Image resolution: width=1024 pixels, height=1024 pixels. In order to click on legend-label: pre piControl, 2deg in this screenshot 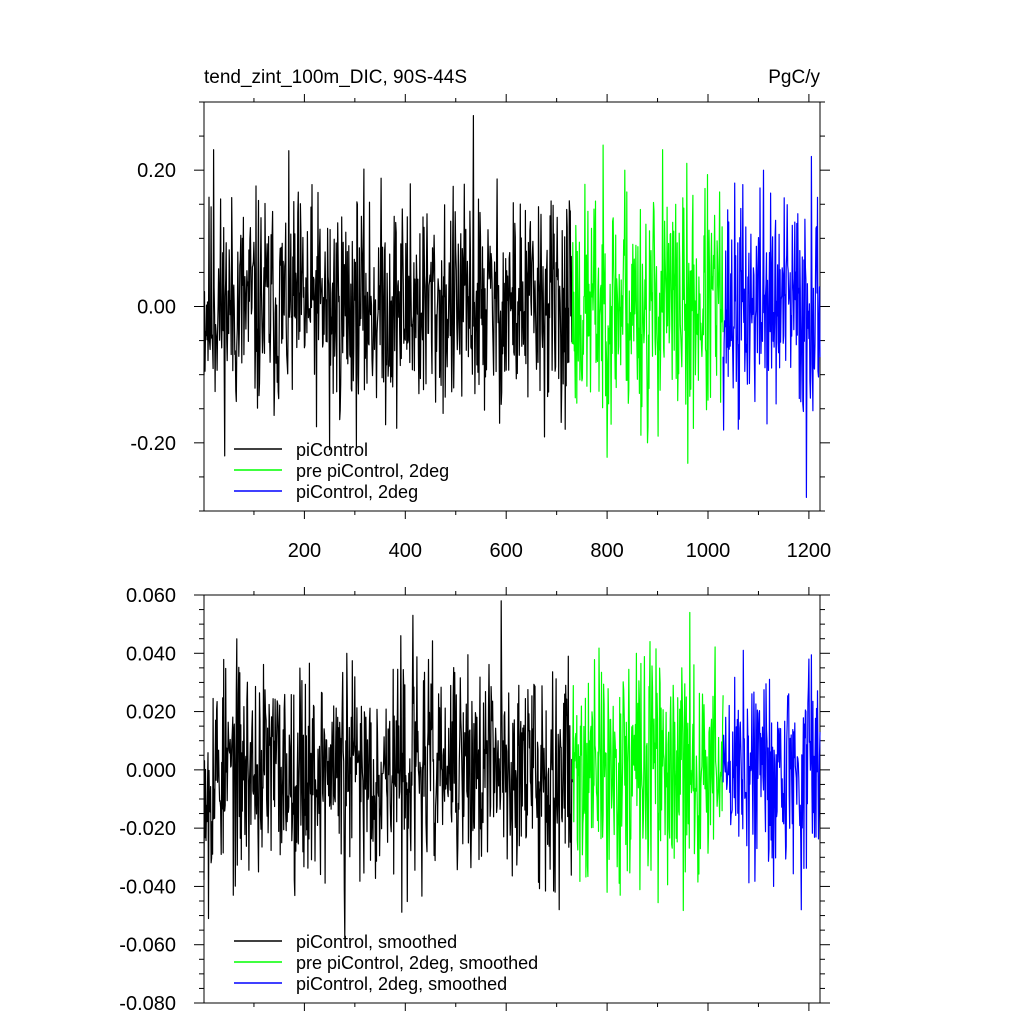, I will do `click(372, 471)`.